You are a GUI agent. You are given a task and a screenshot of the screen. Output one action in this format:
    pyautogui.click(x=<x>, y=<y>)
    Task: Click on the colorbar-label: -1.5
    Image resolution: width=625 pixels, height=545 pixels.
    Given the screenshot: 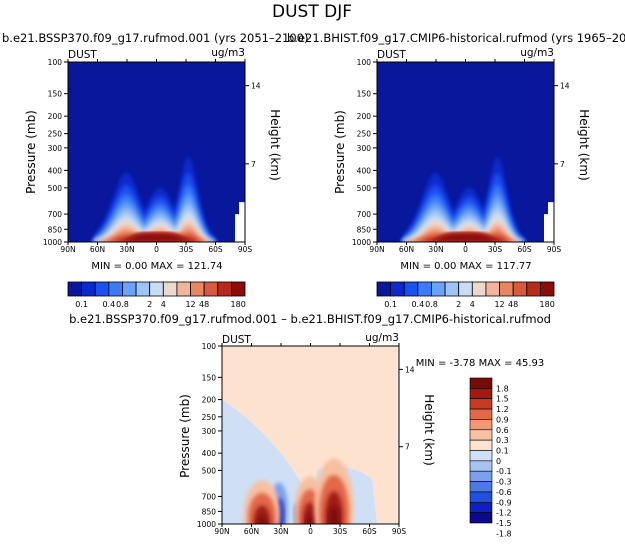 What is the action you would take?
    pyautogui.click(x=504, y=523)
    